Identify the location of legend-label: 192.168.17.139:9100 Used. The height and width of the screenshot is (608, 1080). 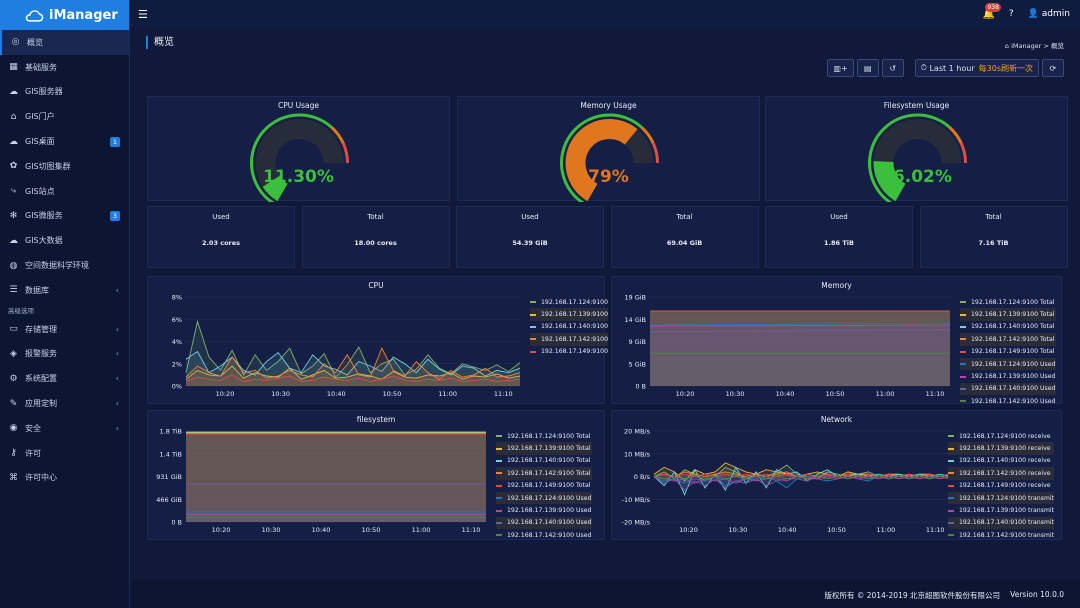
(1013, 377).